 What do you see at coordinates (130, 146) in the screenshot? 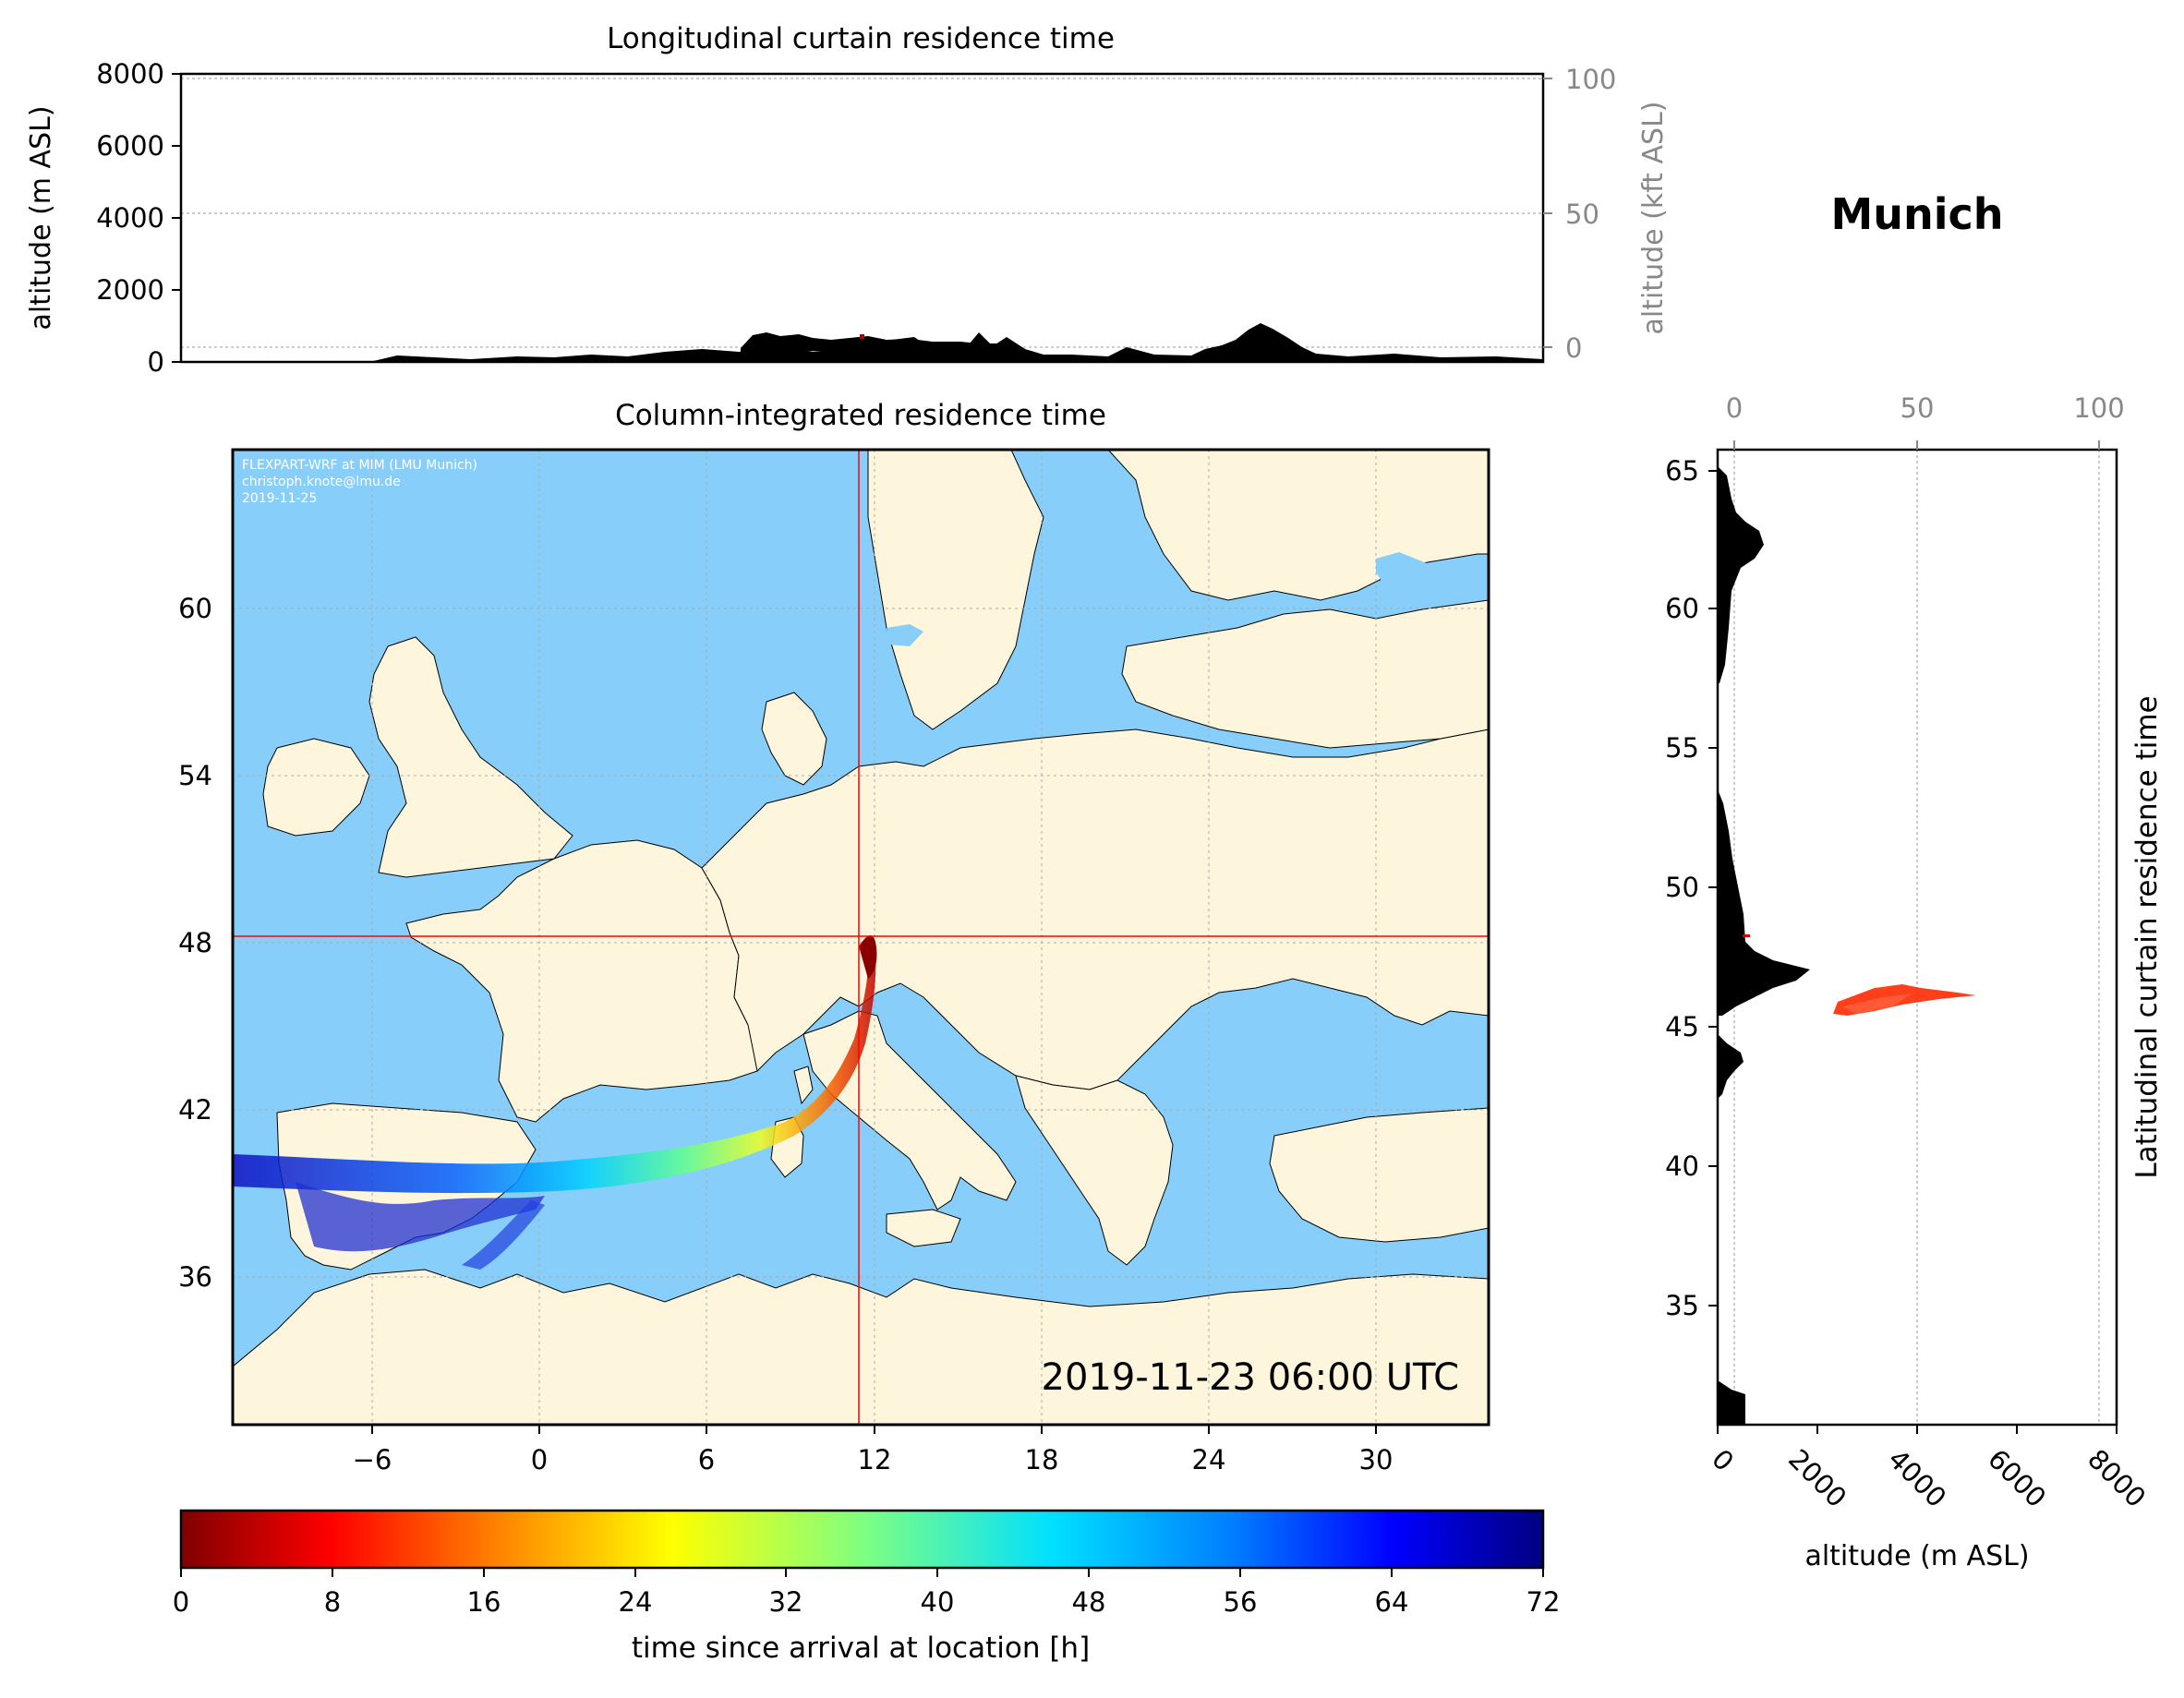
I see `top-ytick: 6000` at bounding box center [130, 146].